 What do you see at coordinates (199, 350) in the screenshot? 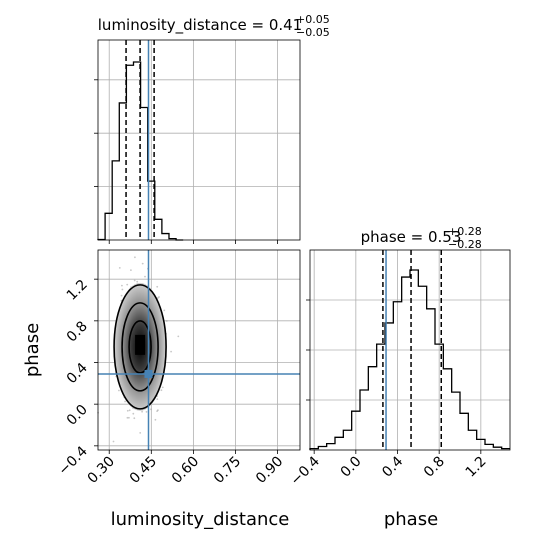
I see `joint-panel-frame` at bounding box center [199, 350].